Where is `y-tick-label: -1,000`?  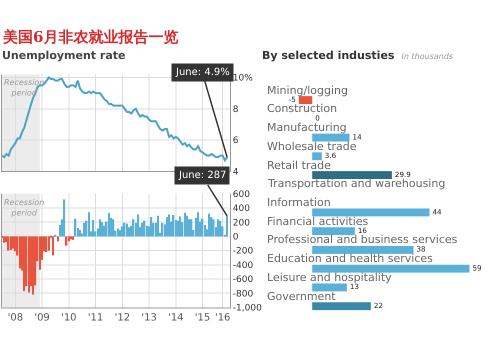 y-tick-label: -1,000 is located at coordinates (247, 309).